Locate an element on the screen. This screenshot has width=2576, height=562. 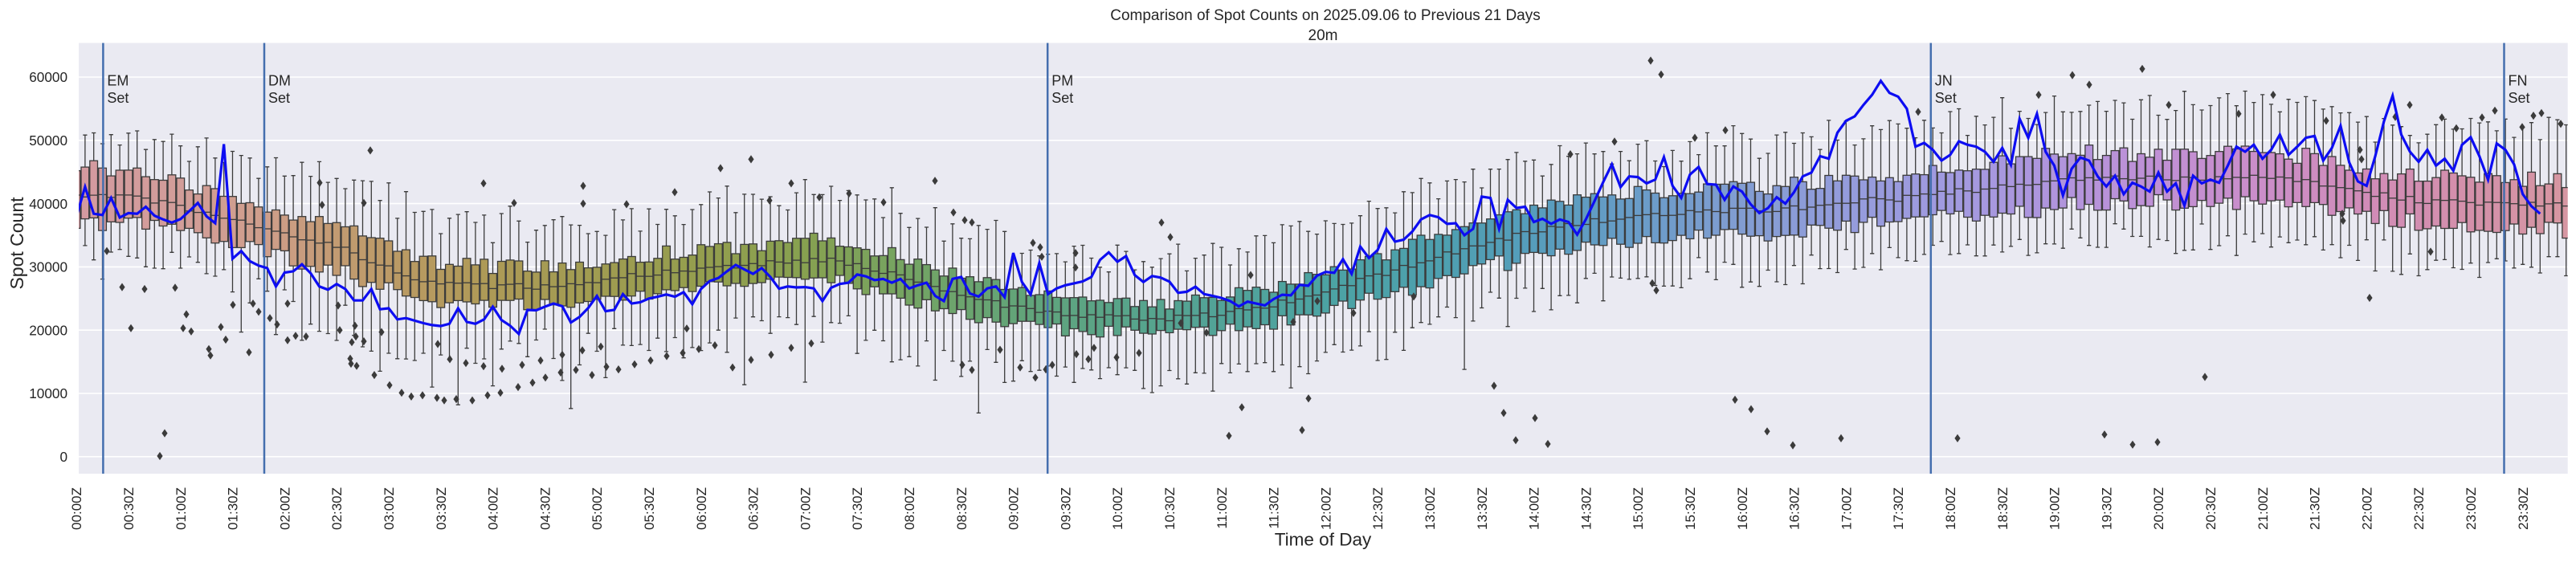
svg-text: 15:00Z is located at coordinates (1638, 508).